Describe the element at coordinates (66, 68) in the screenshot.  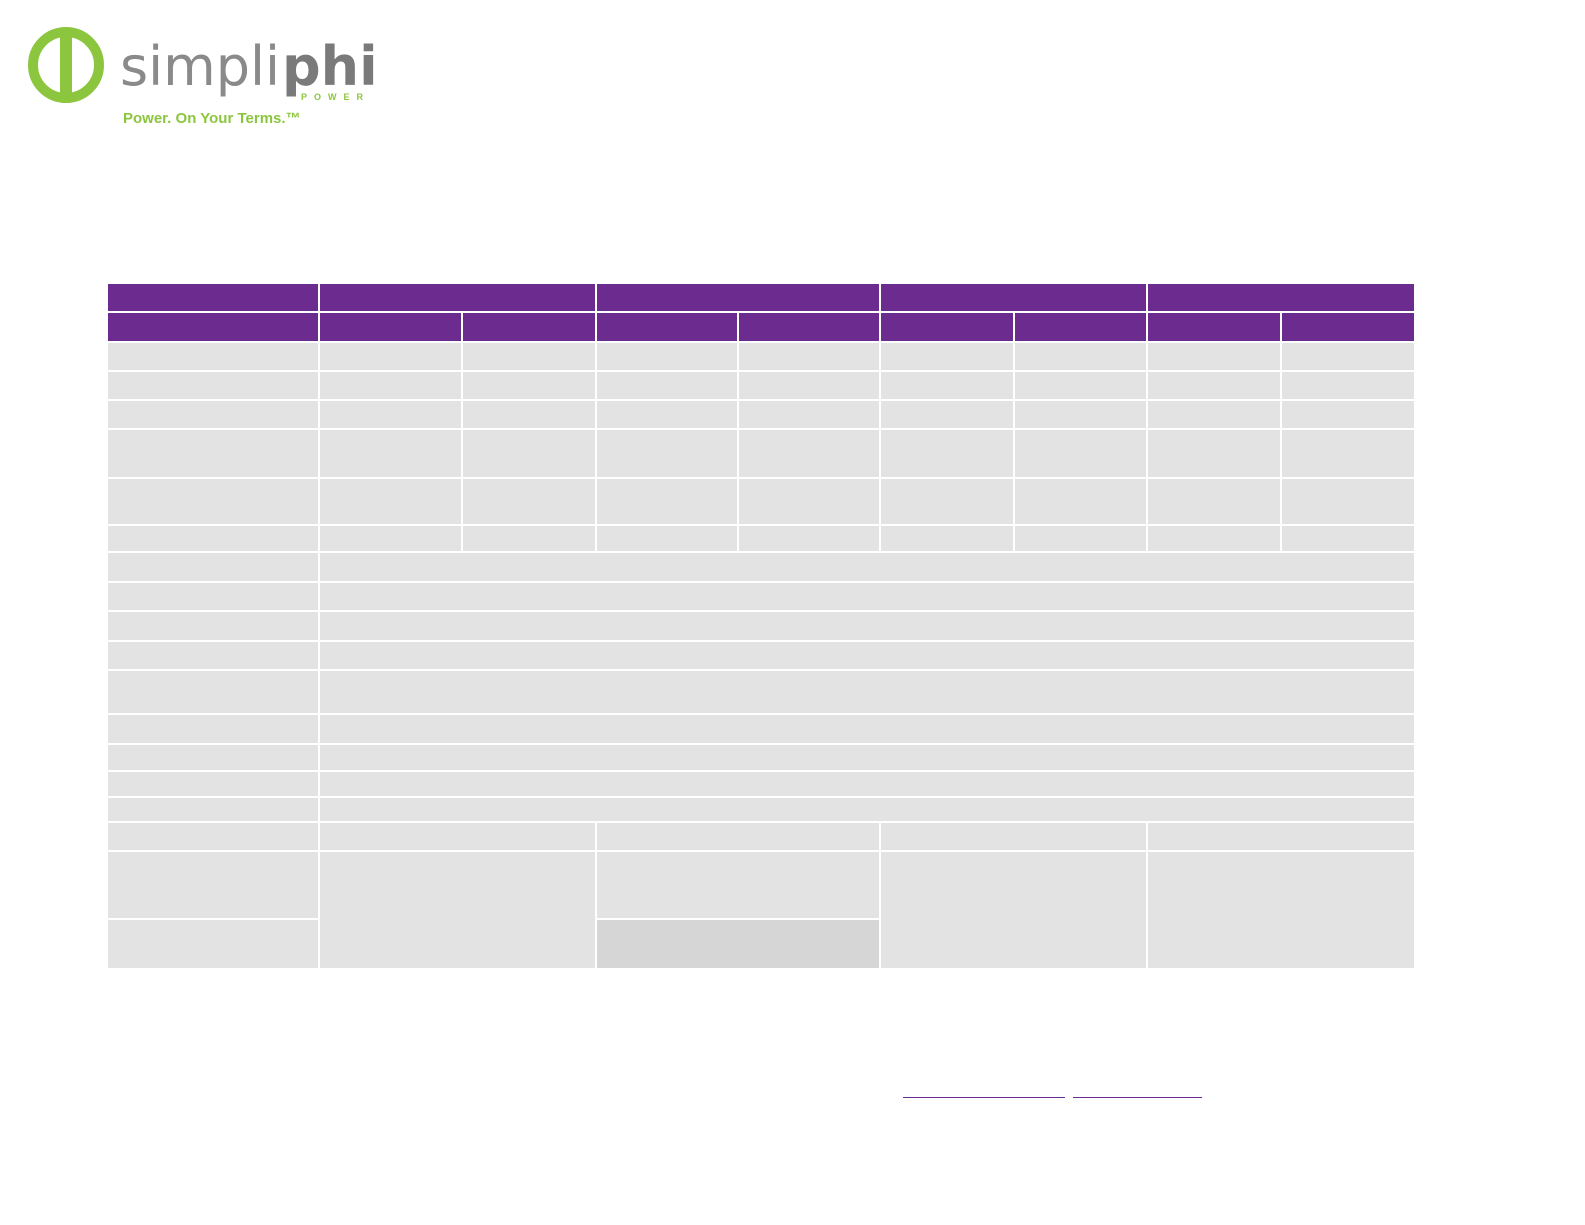
I see `logo-stem` at that location.